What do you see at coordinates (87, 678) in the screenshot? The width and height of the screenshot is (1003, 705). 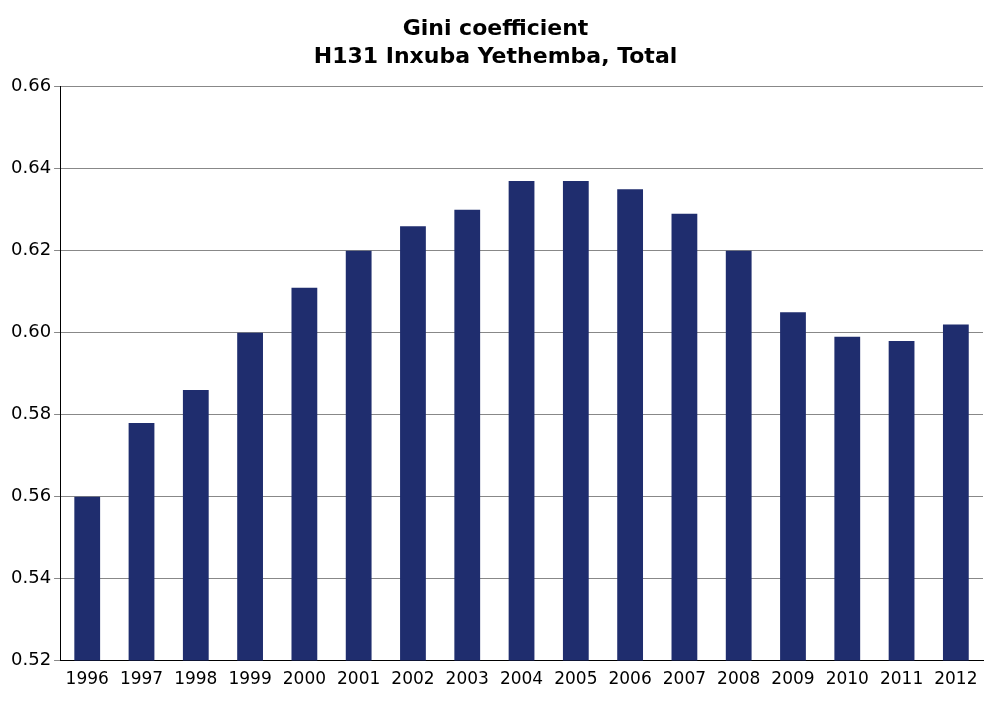 I see `x-tick-label: 1996` at bounding box center [87, 678].